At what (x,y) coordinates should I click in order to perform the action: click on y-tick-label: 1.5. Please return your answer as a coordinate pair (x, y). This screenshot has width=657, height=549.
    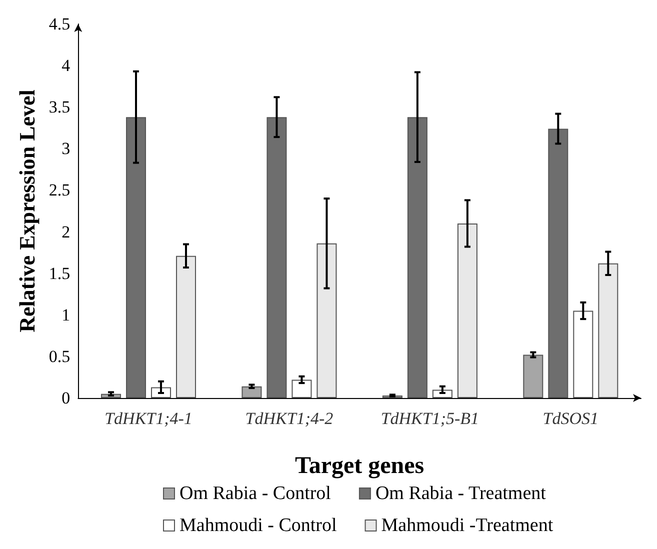
    Looking at the image, I should click on (59, 273).